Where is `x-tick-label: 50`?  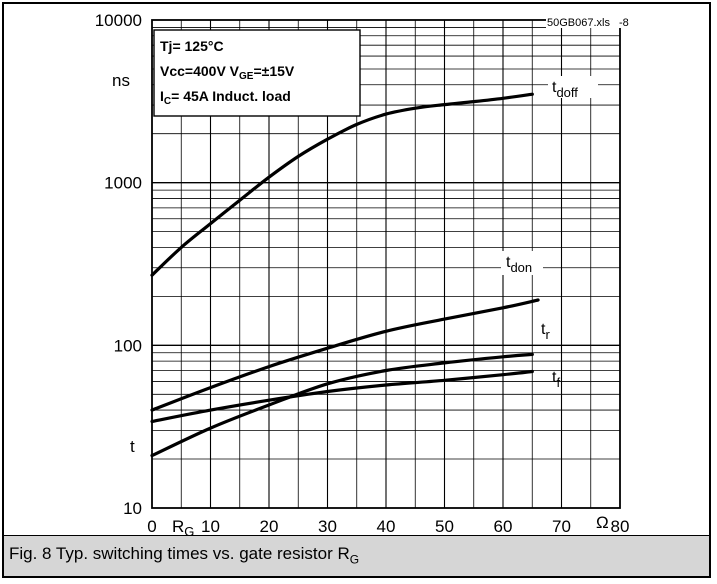 x-tick-label: 50 is located at coordinates (444, 526).